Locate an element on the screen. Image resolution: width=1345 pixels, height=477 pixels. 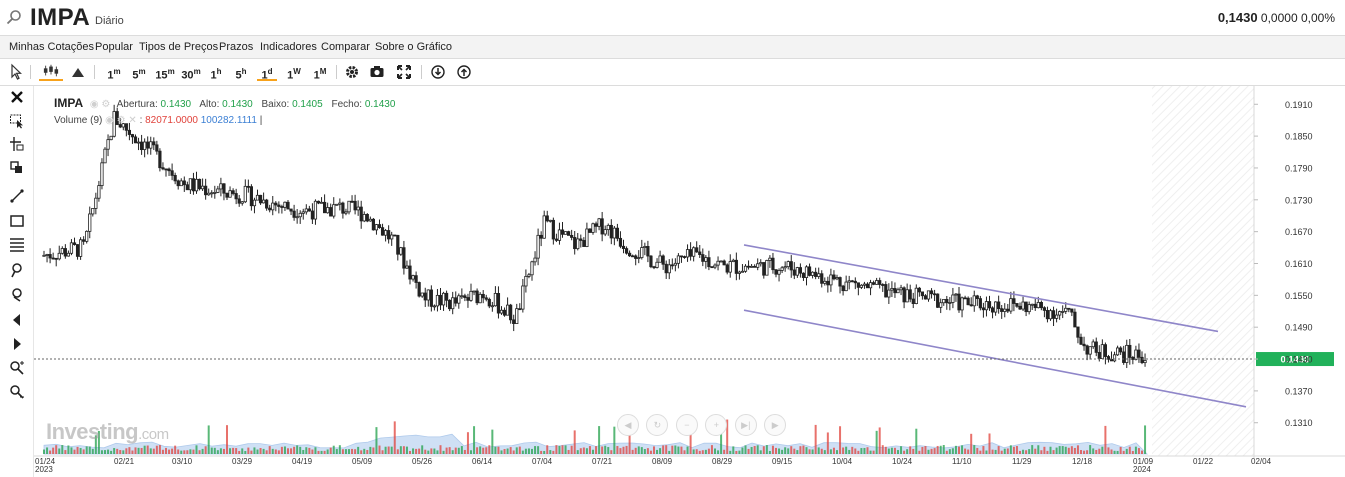
cursor-icon is located at coordinates (16, 72).